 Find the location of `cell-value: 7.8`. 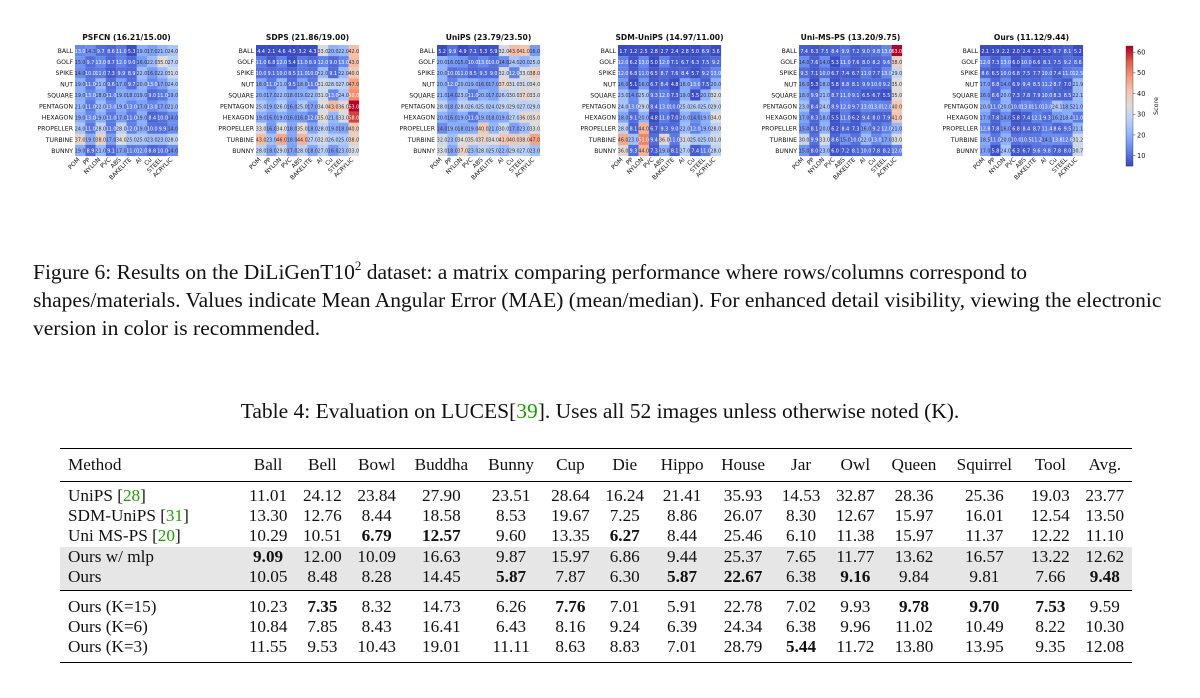

cell-value: 7.8 is located at coordinates (876, 152).